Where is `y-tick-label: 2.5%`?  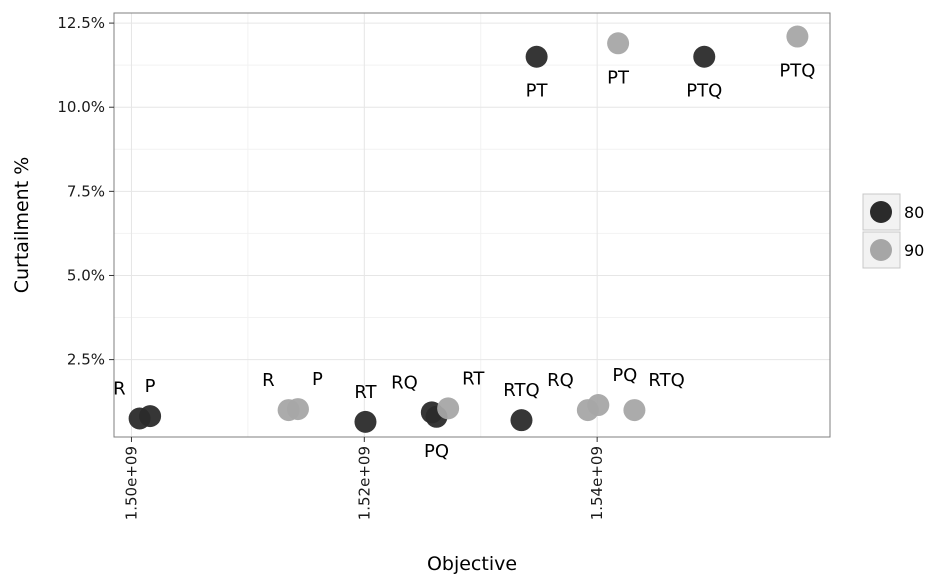 y-tick-label: 2.5% is located at coordinates (86, 360).